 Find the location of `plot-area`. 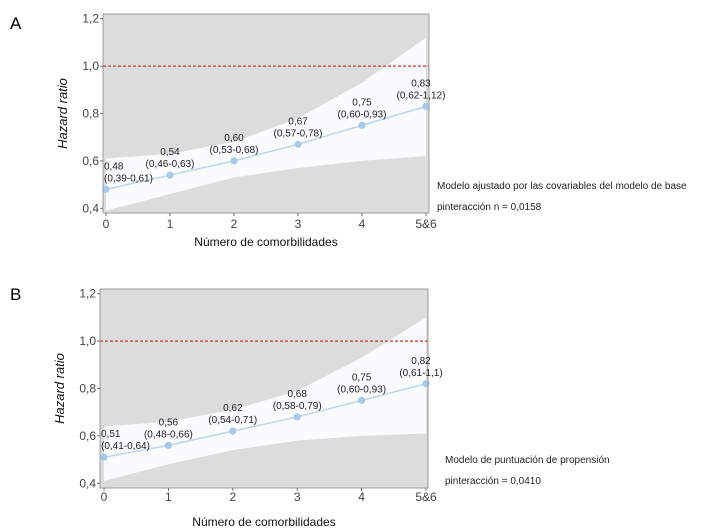

plot-area is located at coordinates (264, 399).